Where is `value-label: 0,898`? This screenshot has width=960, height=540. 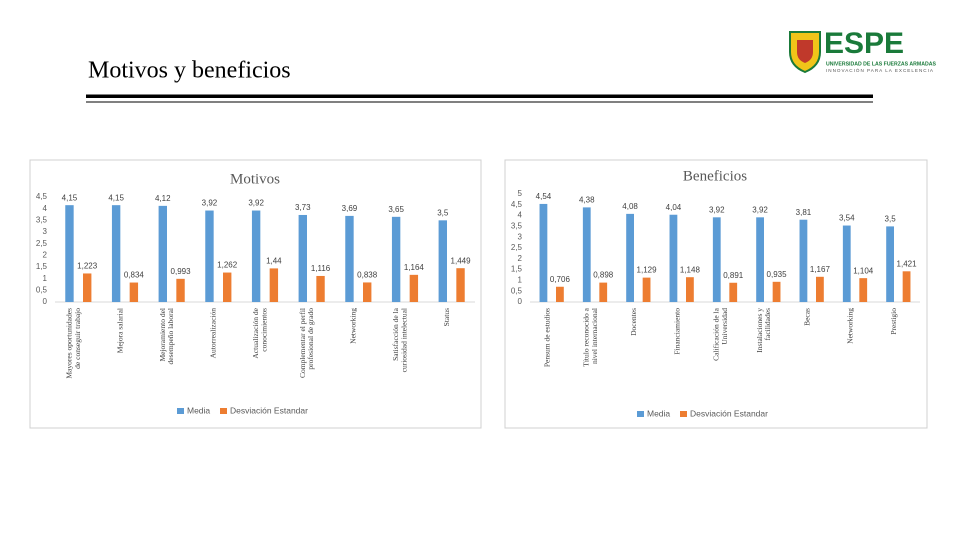 value-label: 0,898 is located at coordinates (603, 275).